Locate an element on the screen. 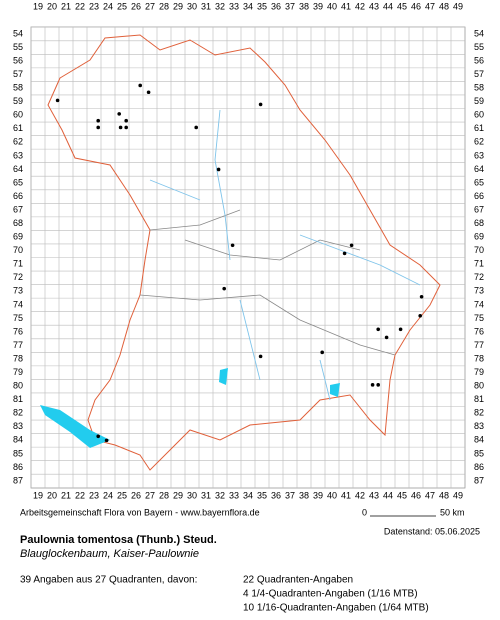 This screenshot has height=620, width=500. col-label: 31 is located at coordinates (206, 6).